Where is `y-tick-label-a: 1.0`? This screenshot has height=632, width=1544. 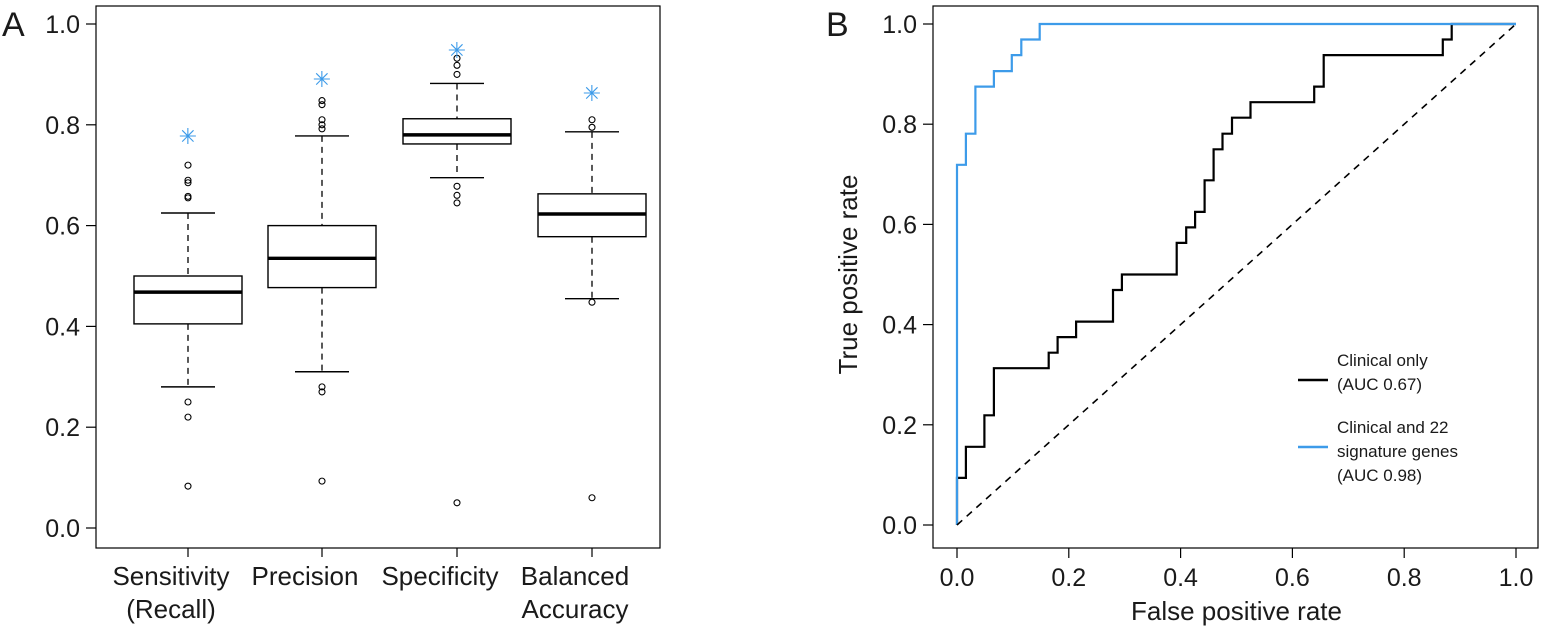
y-tick-label-a: 1.0 is located at coordinates (62, 25).